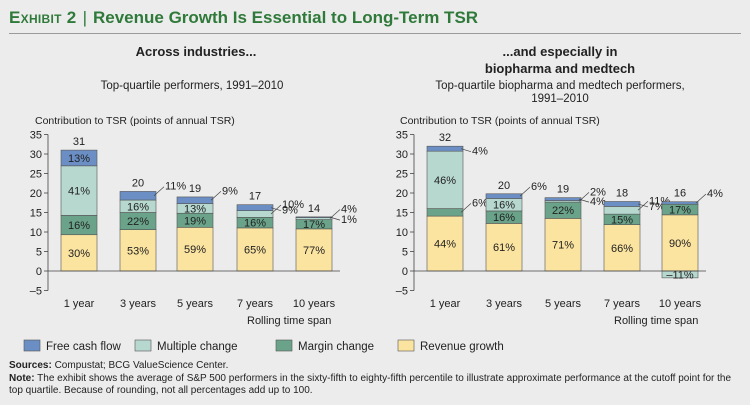 The width and height of the screenshot is (750, 405). I want to click on panel1-segment-label: 1%, so click(349, 220).